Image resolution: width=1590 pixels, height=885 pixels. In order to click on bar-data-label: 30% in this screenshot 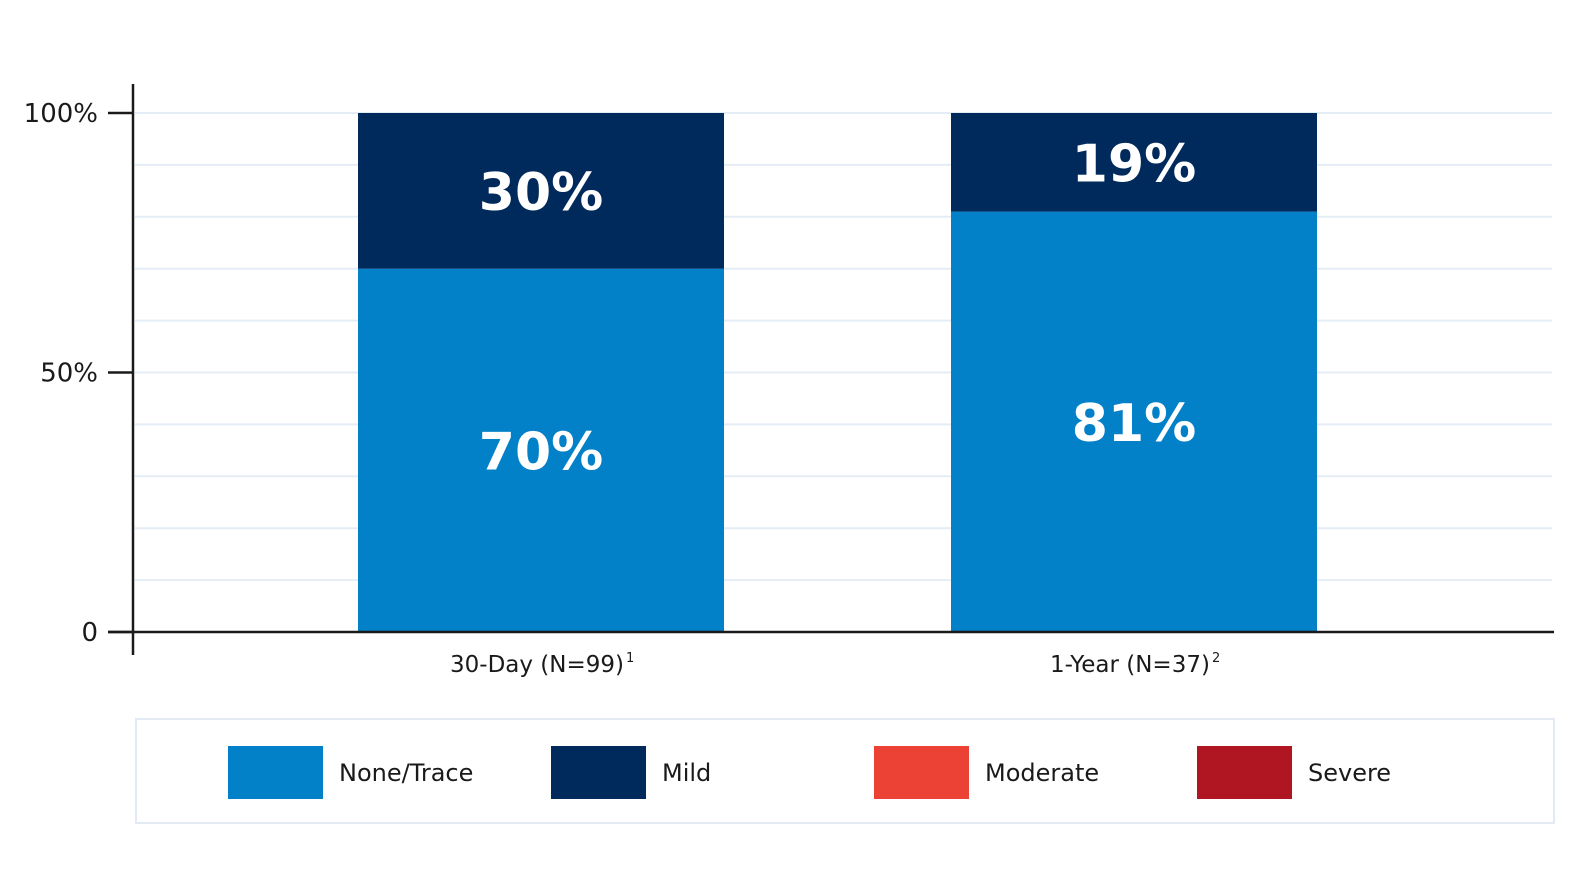, I will do `click(541, 193)`.